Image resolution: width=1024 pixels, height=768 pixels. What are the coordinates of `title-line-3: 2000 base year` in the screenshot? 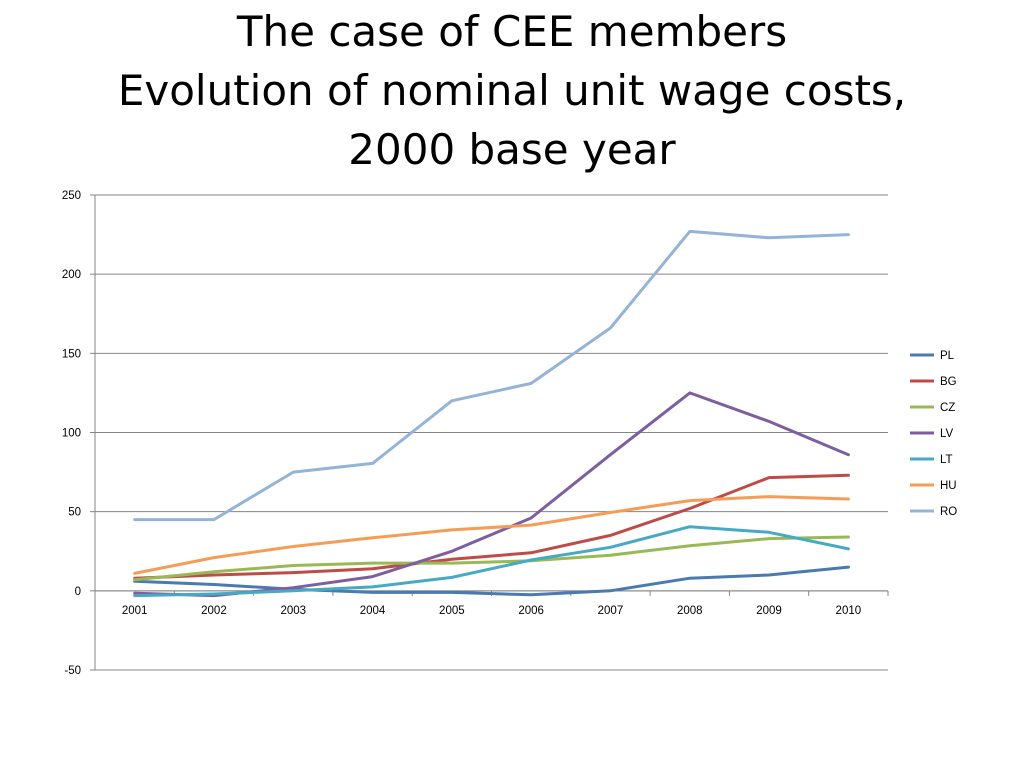 It's located at (512, 149).